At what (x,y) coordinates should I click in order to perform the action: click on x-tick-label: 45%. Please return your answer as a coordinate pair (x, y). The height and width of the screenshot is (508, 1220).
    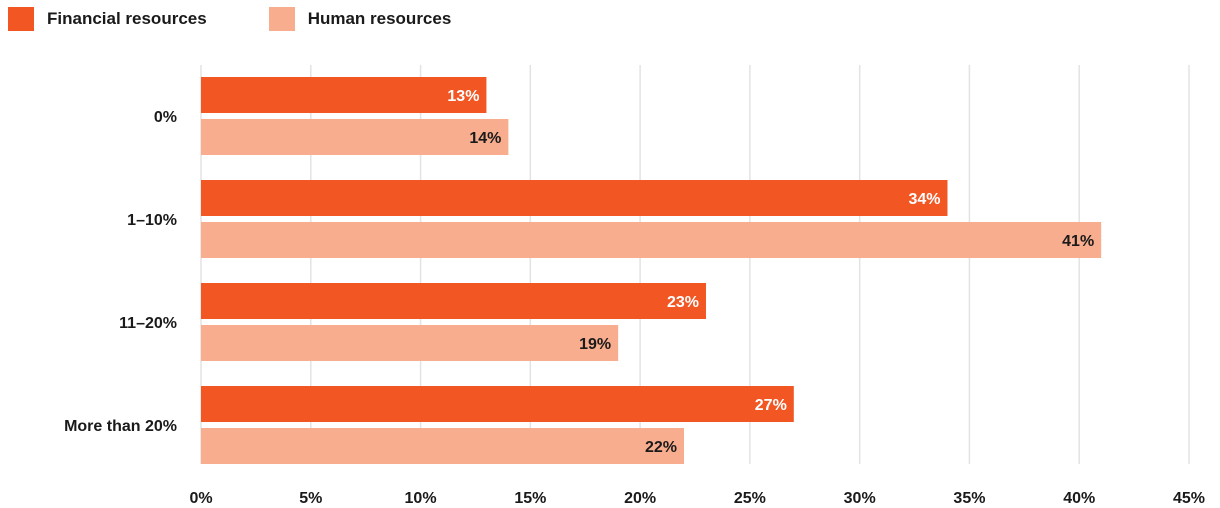
    Looking at the image, I should click on (1189, 498).